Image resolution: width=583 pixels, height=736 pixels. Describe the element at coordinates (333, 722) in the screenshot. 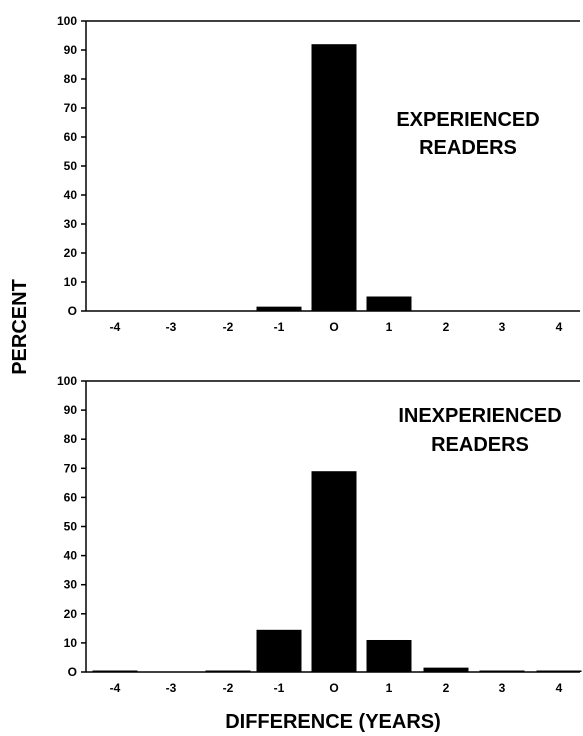

I see `x-axis-label: DIFFERENCE (YEARS)` at that location.